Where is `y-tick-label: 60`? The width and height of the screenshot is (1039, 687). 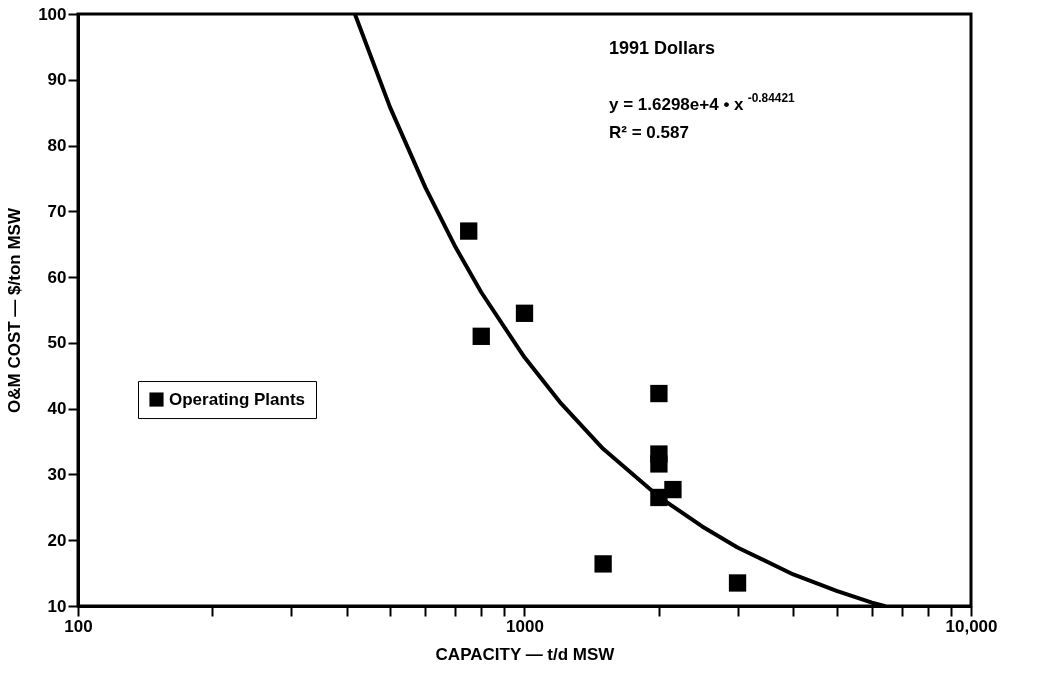
y-tick-label: 60 is located at coordinates (57, 277).